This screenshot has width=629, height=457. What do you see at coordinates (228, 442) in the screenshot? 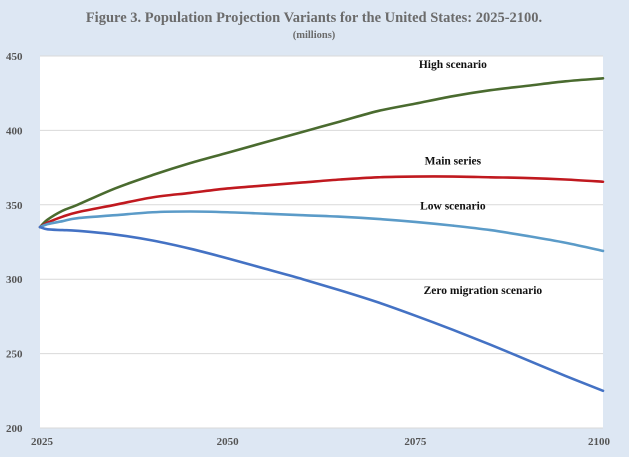
I see `x-tick-label: 2050` at bounding box center [228, 442].